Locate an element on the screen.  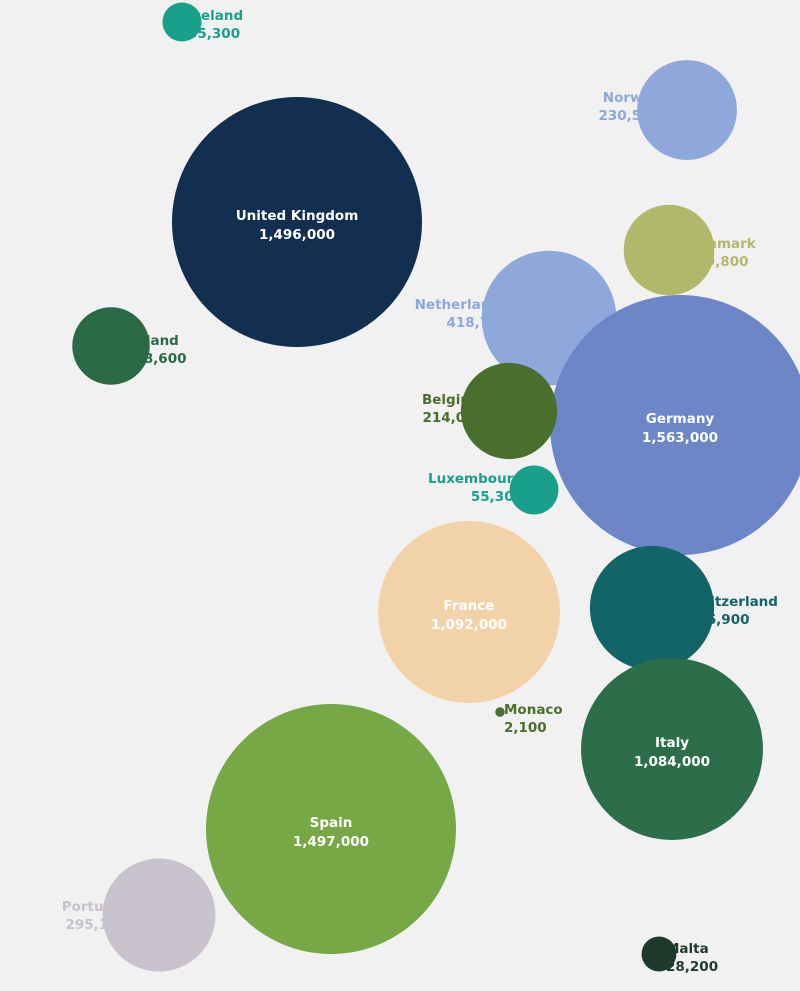
bubble-monaco is located at coordinates (500, 712).